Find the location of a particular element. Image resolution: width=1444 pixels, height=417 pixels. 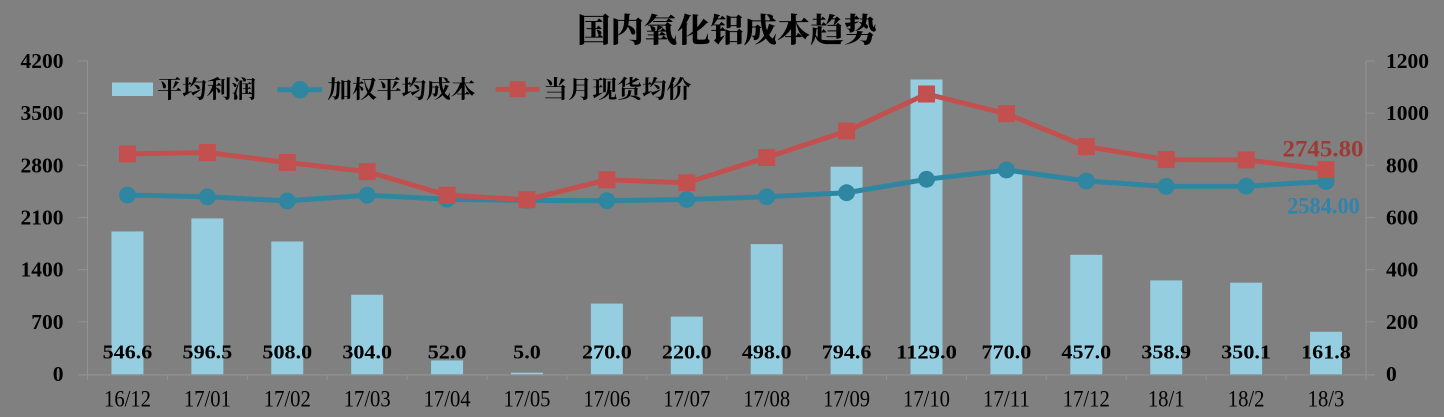

svg-text: 17/03 is located at coordinates (367, 399).